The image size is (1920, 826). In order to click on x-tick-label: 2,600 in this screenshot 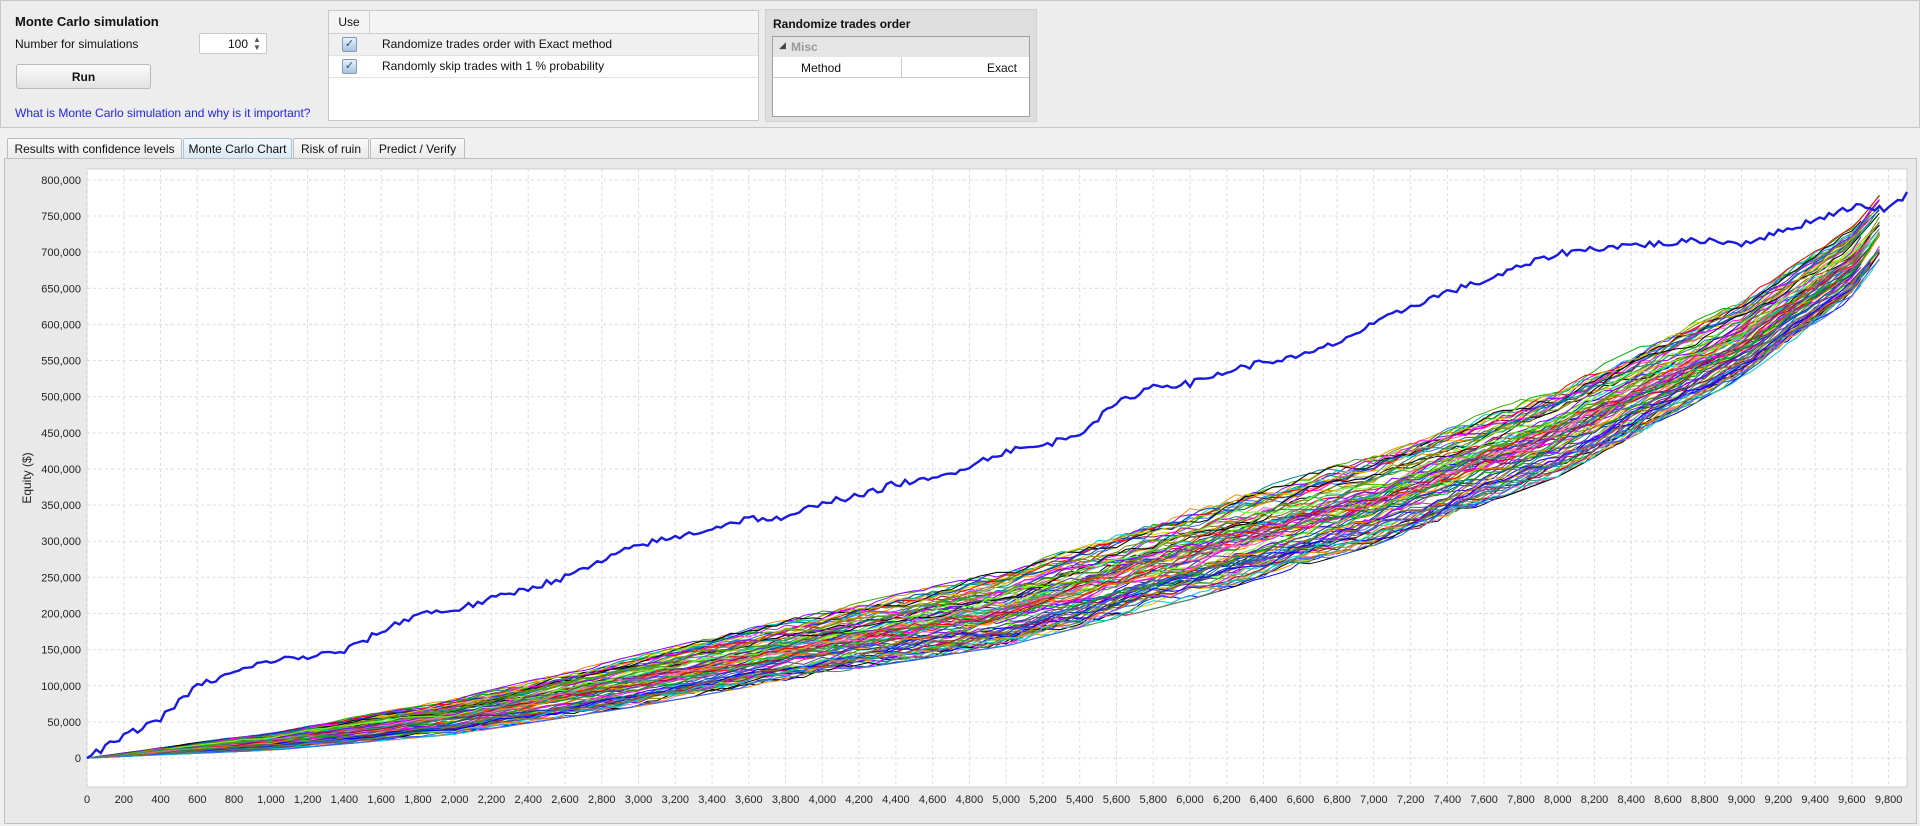, I will do `click(565, 800)`.